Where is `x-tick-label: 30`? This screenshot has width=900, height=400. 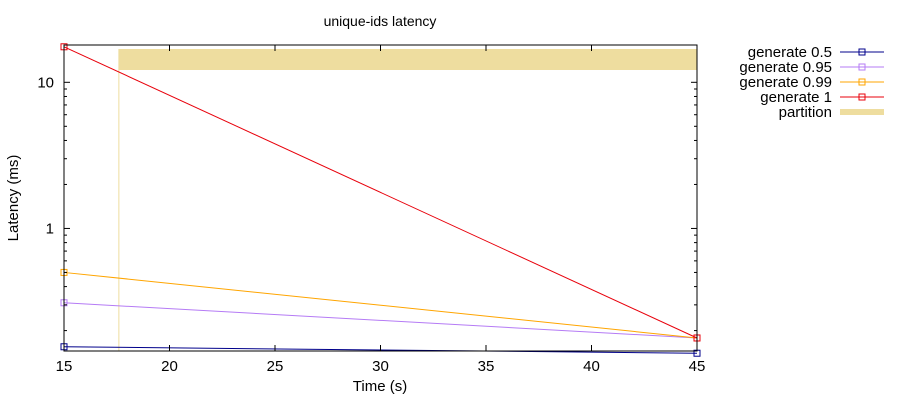
x-tick-label: 30 is located at coordinates (380, 366).